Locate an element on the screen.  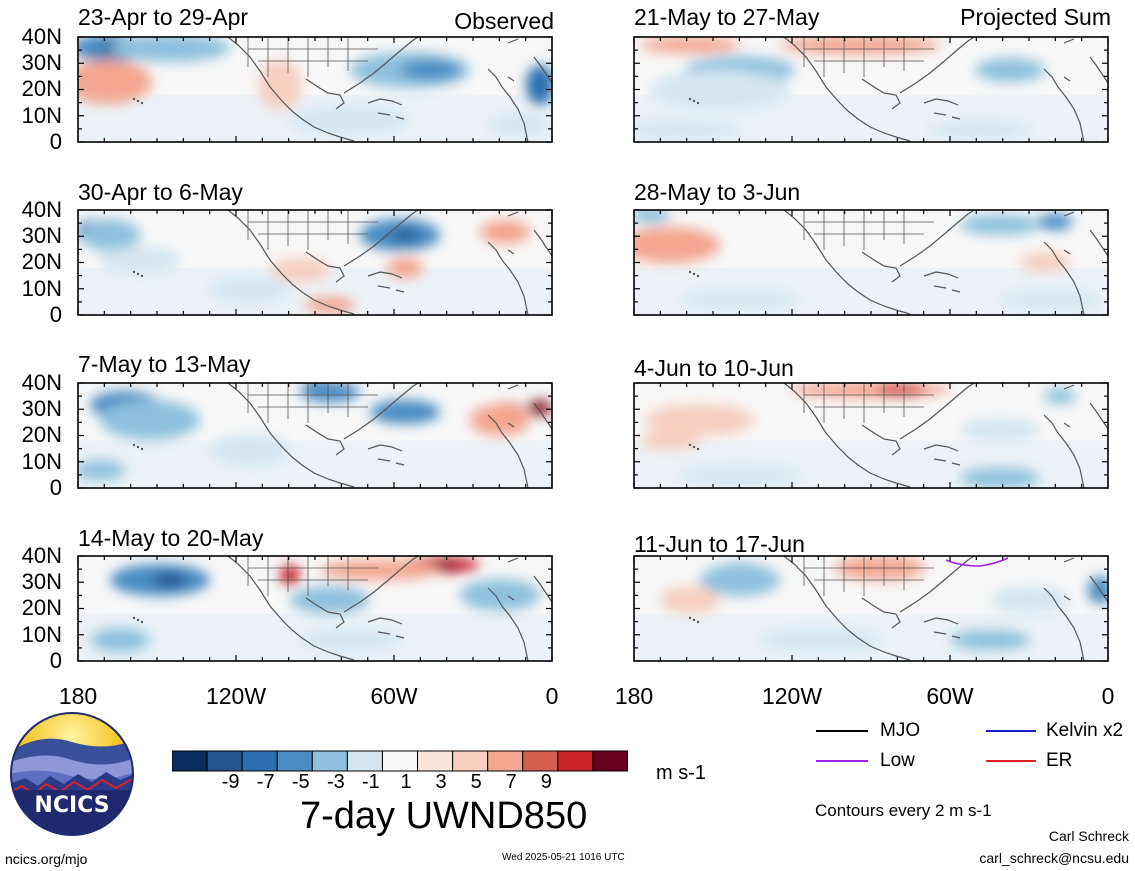
colorbar-tick-label: 5 is located at coordinates (476, 782).